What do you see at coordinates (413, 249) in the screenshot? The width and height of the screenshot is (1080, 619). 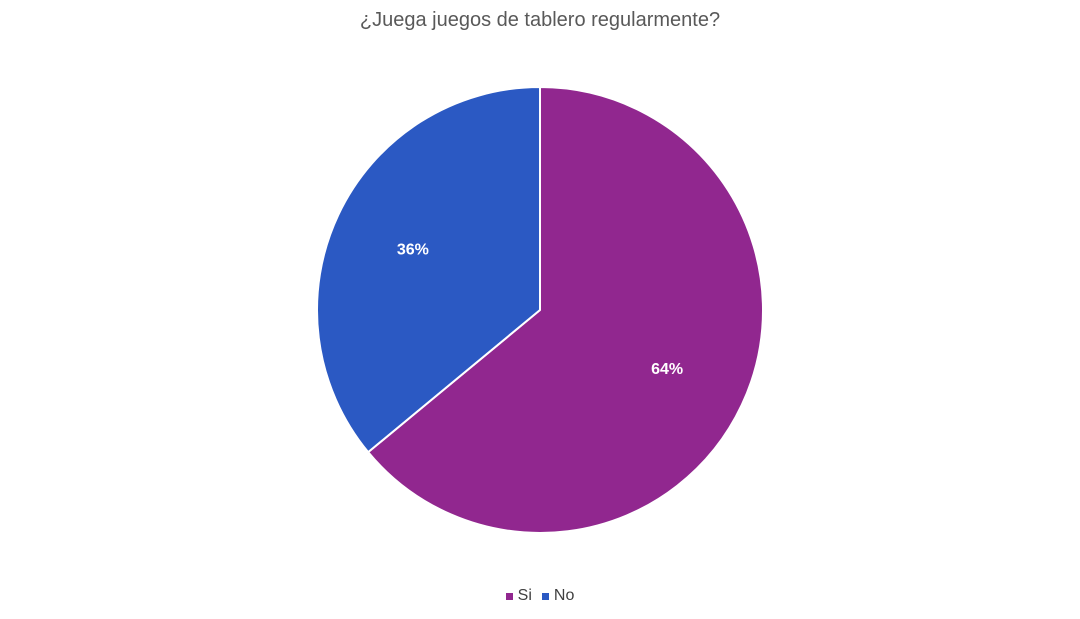 I see `slice-label-no: 36%` at bounding box center [413, 249].